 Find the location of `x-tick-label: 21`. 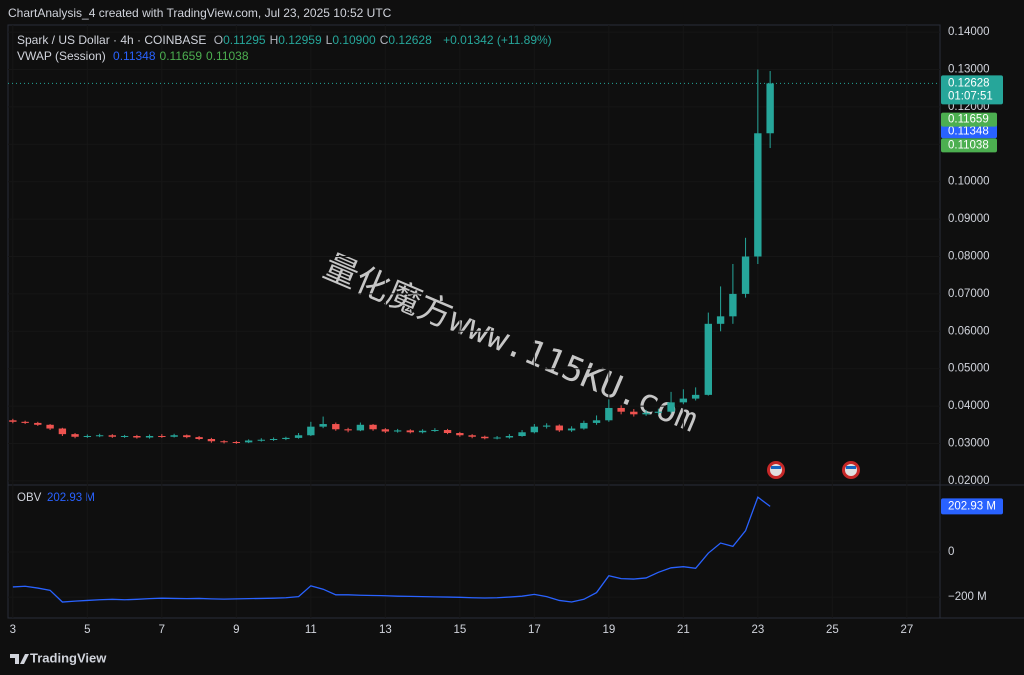

x-tick-label: 21 is located at coordinates (683, 630).